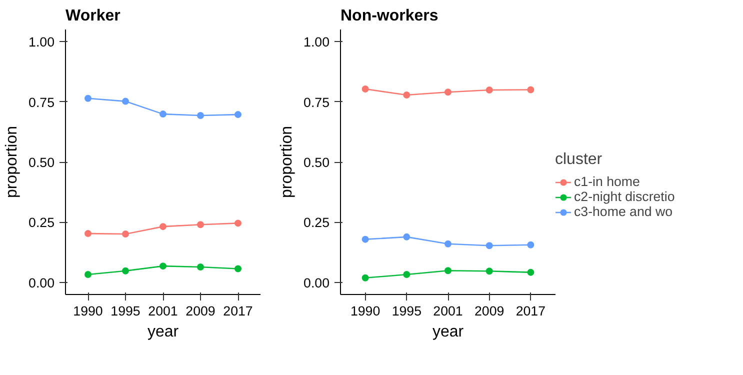 The width and height of the screenshot is (743, 375). What do you see at coordinates (624, 196) in the screenshot?
I see `legend-label: c2-night discretio` at bounding box center [624, 196].